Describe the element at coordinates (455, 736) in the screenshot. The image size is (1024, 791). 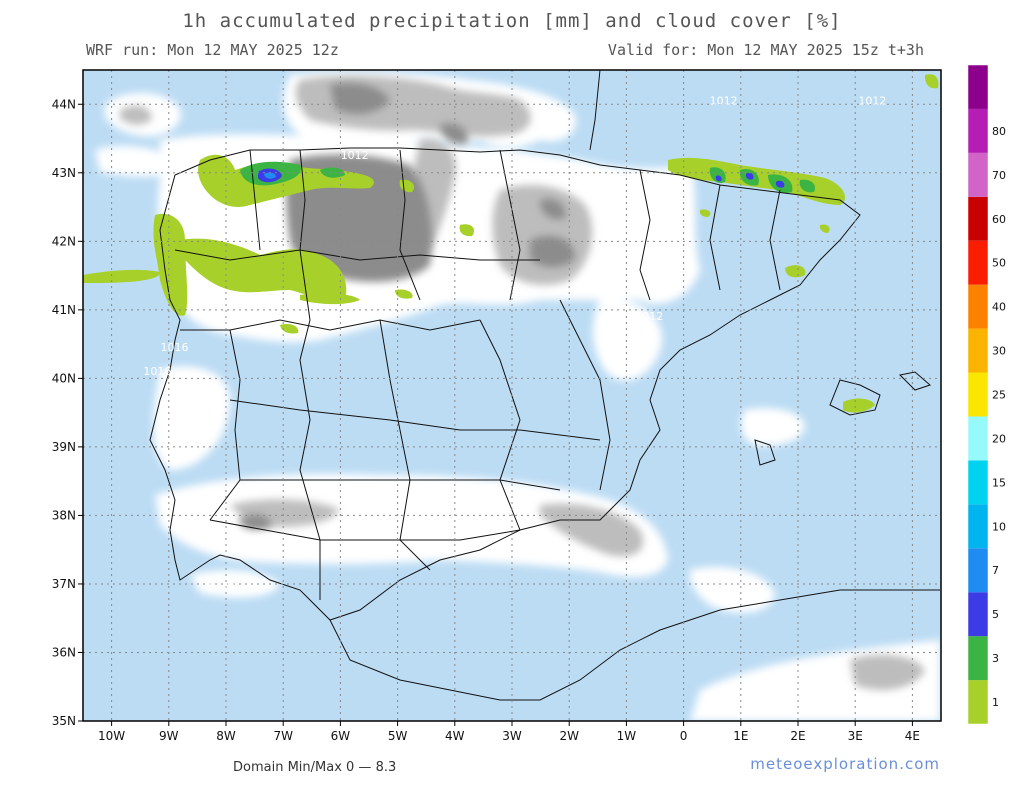
I see `lon-tick-label: 4W` at that location.